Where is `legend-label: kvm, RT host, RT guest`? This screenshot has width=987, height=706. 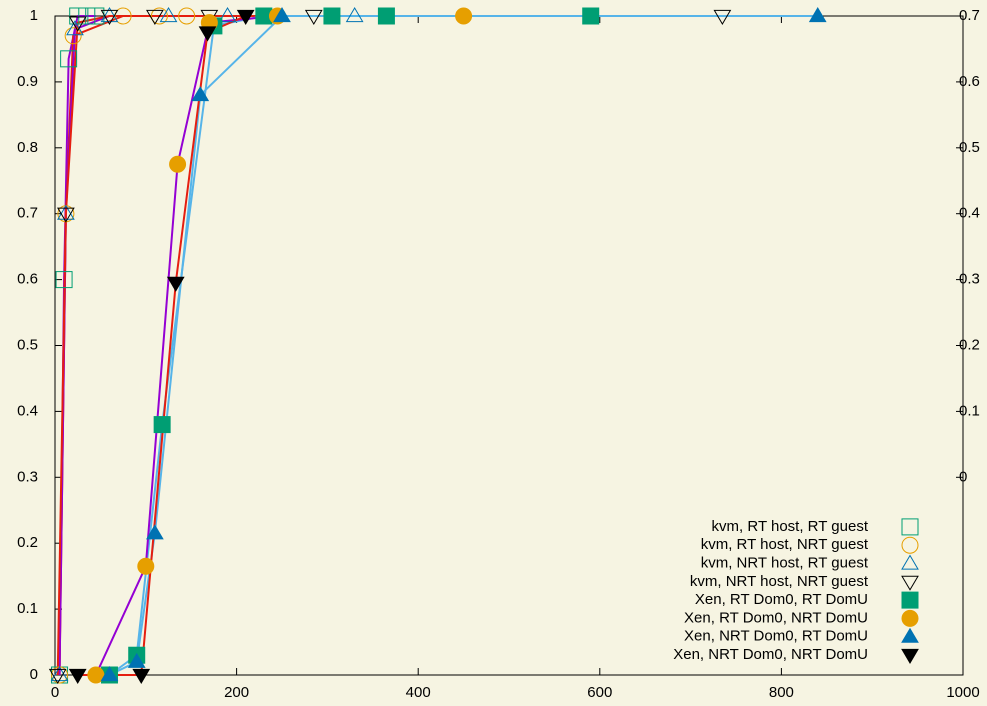 legend-label: kvm, RT host, RT guest is located at coordinates (790, 526).